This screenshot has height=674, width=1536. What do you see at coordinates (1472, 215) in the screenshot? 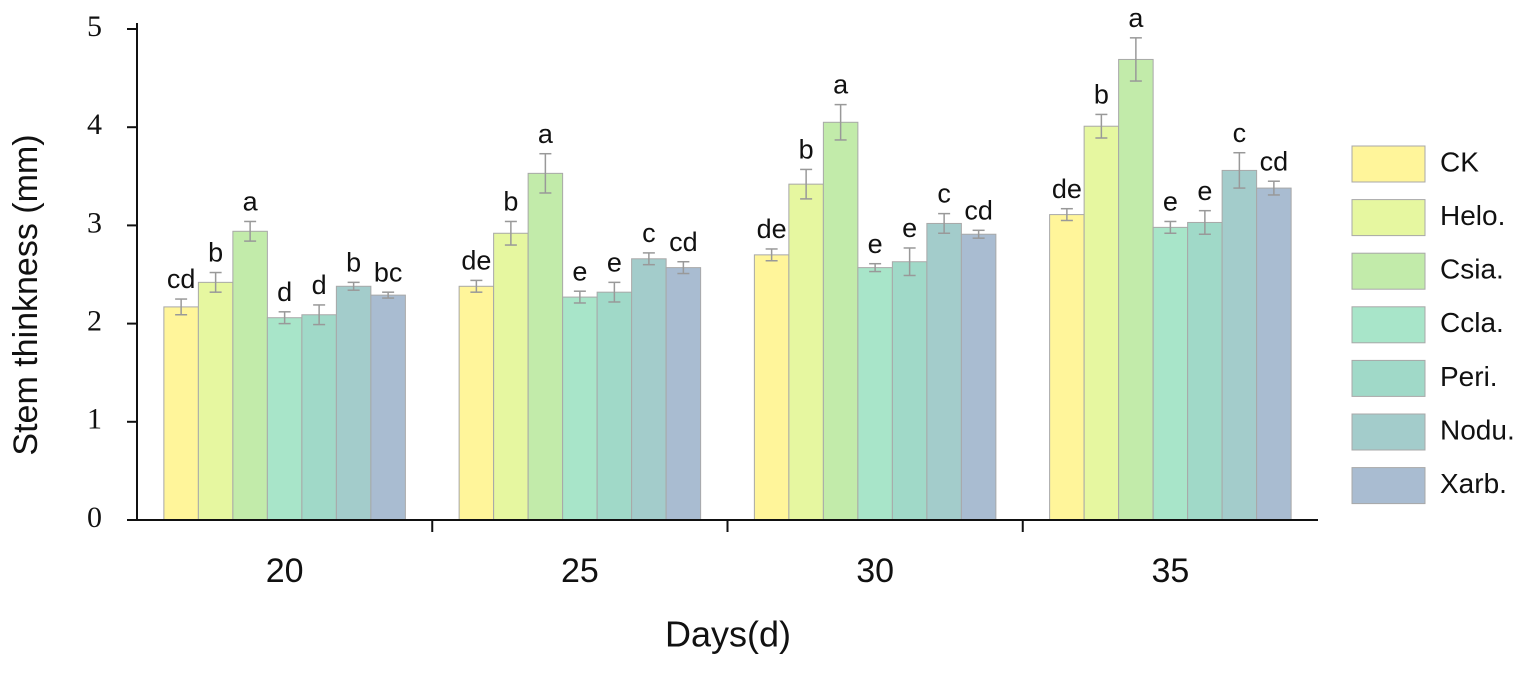
I see `legend-label: Helo.` at bounding box center [1472, 215].